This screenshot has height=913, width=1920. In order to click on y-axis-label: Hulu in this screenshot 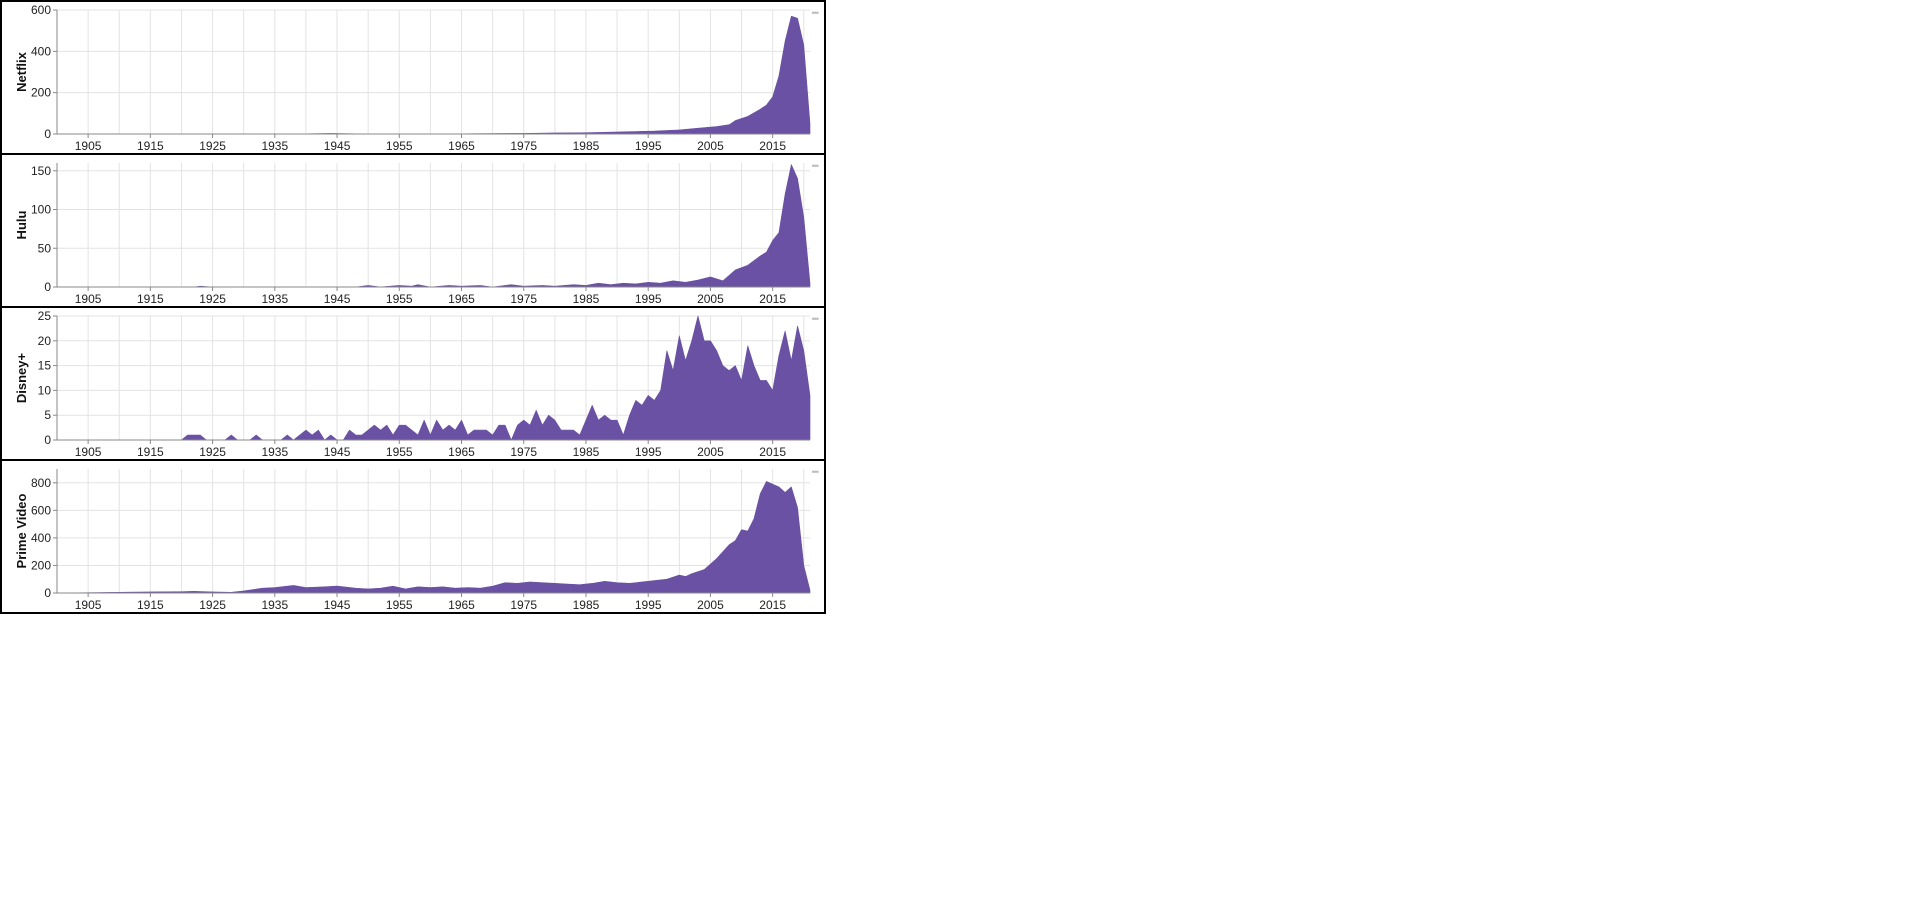, I will do `click(21, 225)`.